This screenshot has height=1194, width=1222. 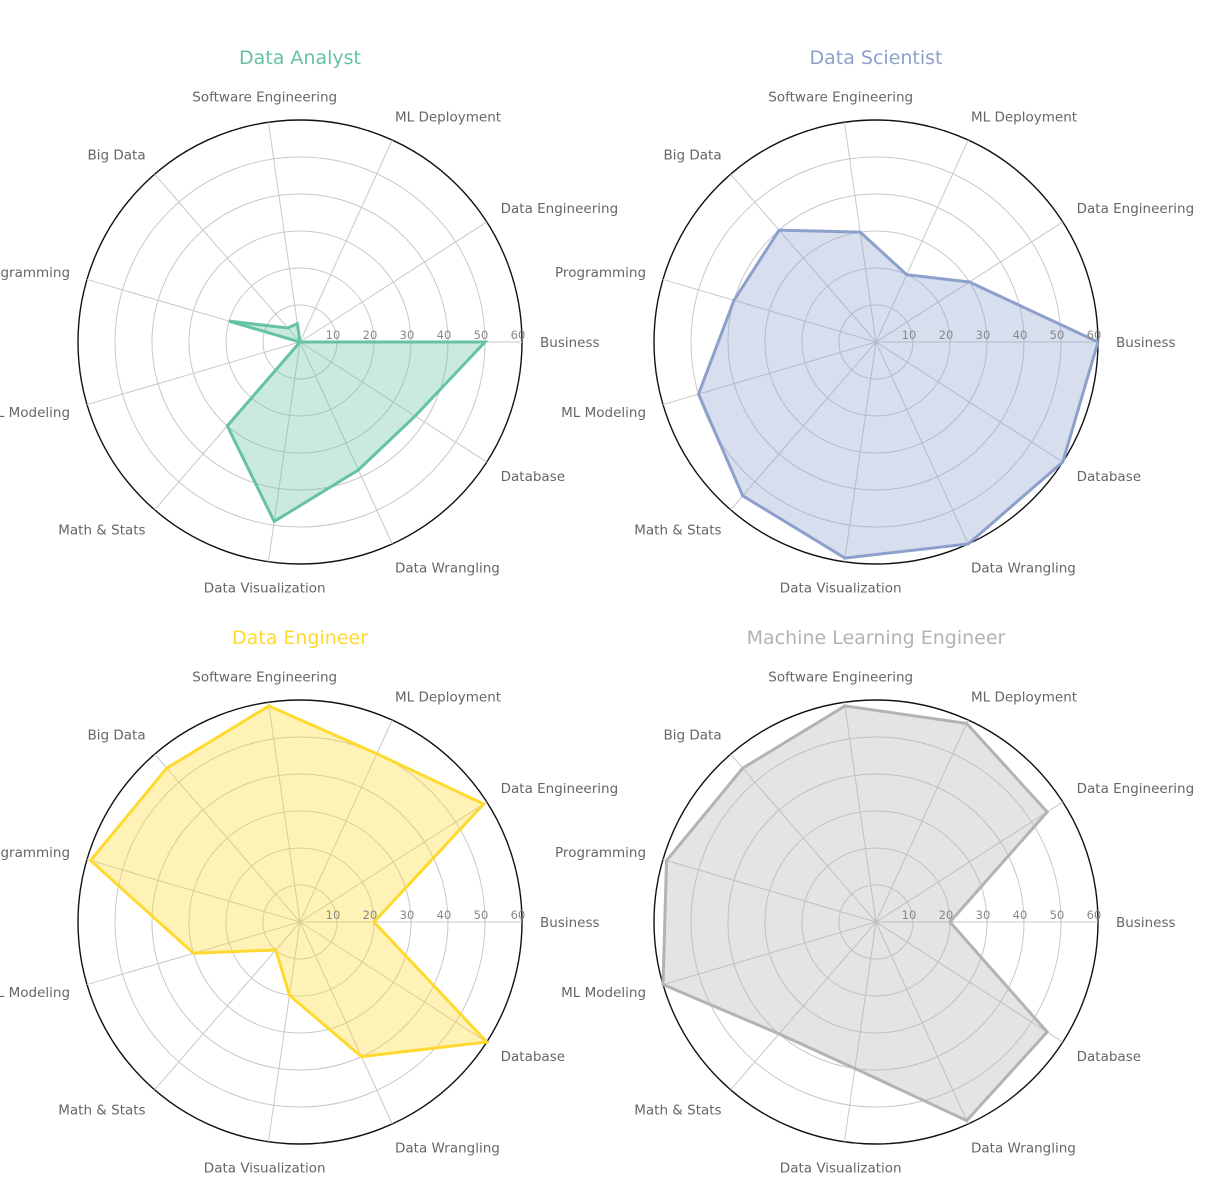 What do you see at coordinates (370, 335) in the screenshot?
I see `tick-label-20: 20` at bounding box center [370, 335].